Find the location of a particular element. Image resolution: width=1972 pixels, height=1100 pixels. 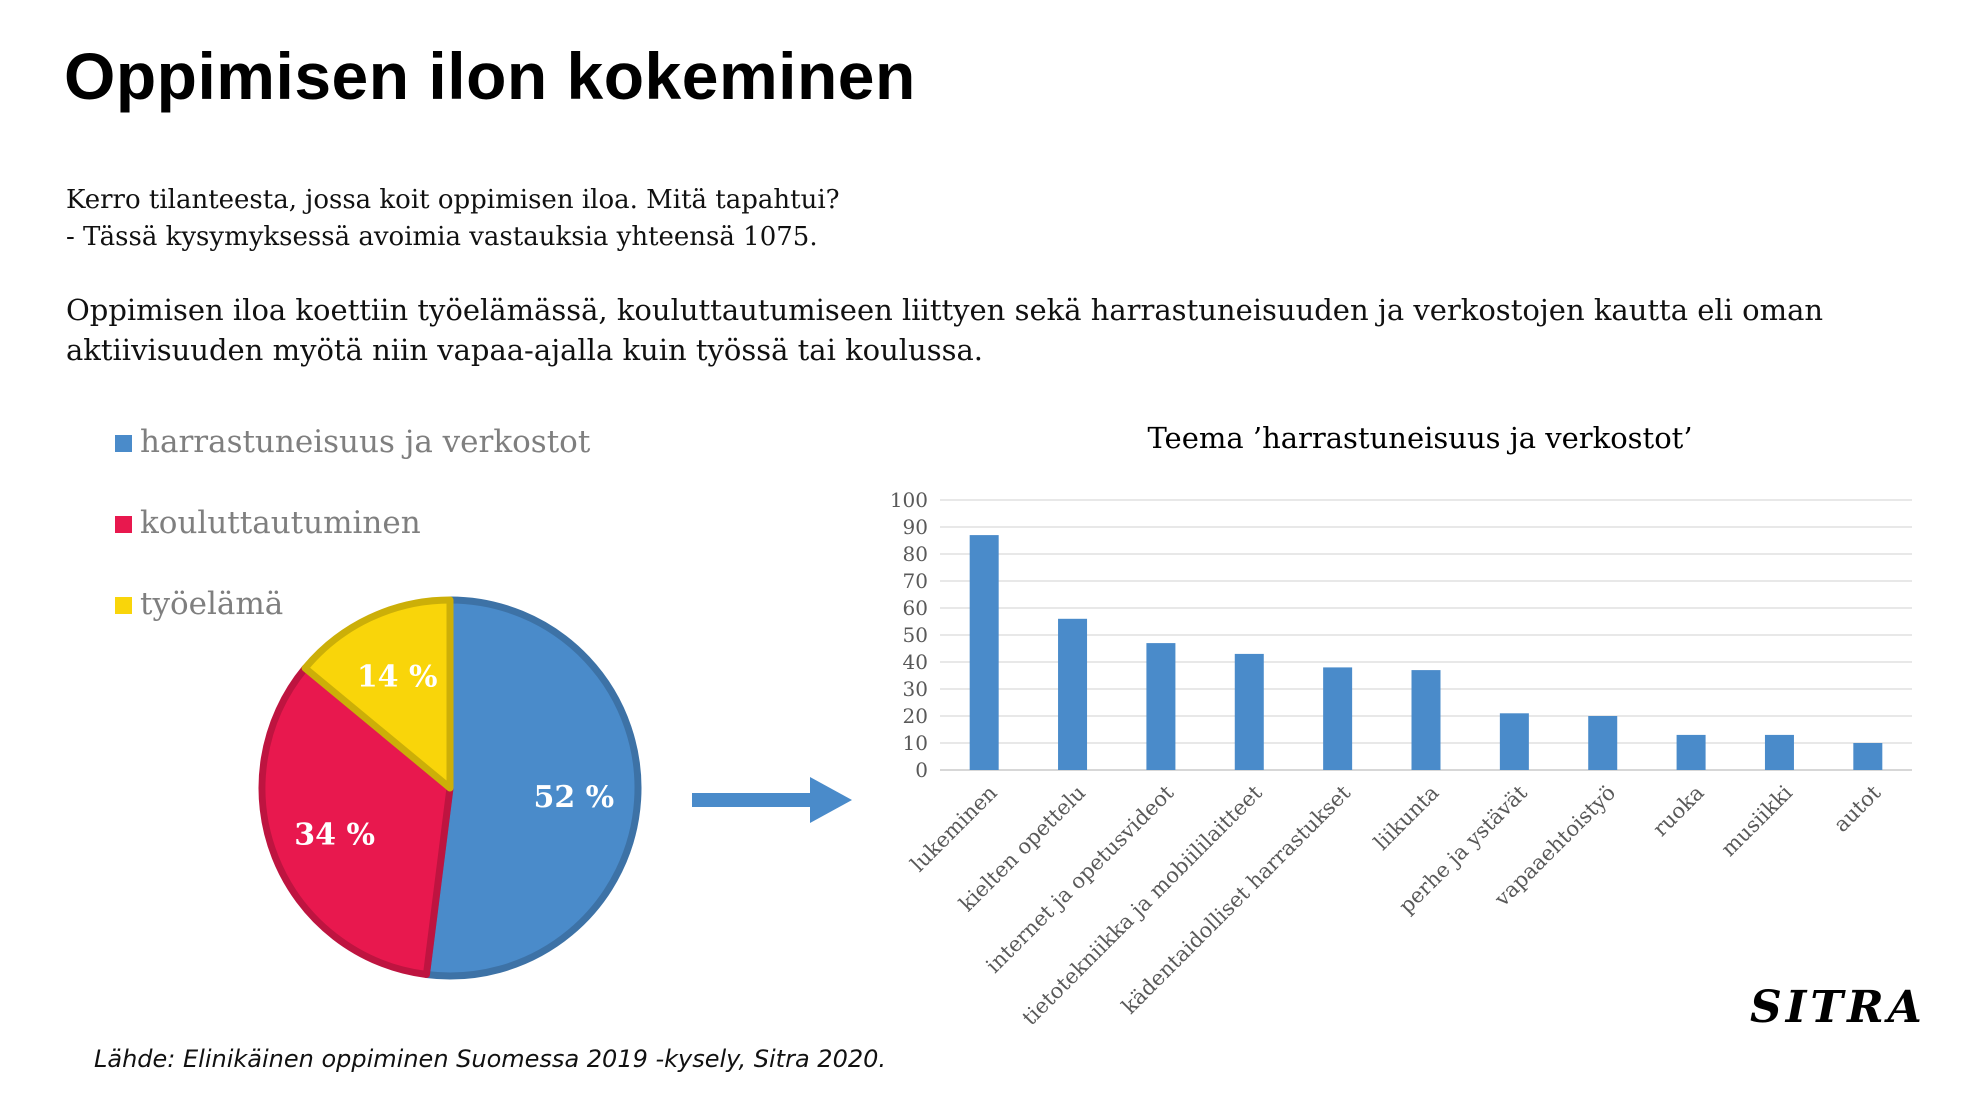

y-tick-label: 60 is located at coordinates (915, 608).